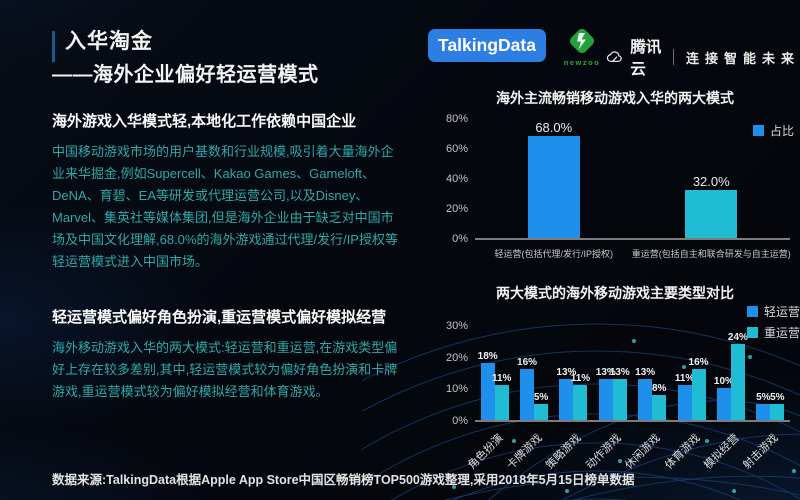 The image size is (800, 500). I want to click on x-category-label: 策略游戏, so click(564, 452).